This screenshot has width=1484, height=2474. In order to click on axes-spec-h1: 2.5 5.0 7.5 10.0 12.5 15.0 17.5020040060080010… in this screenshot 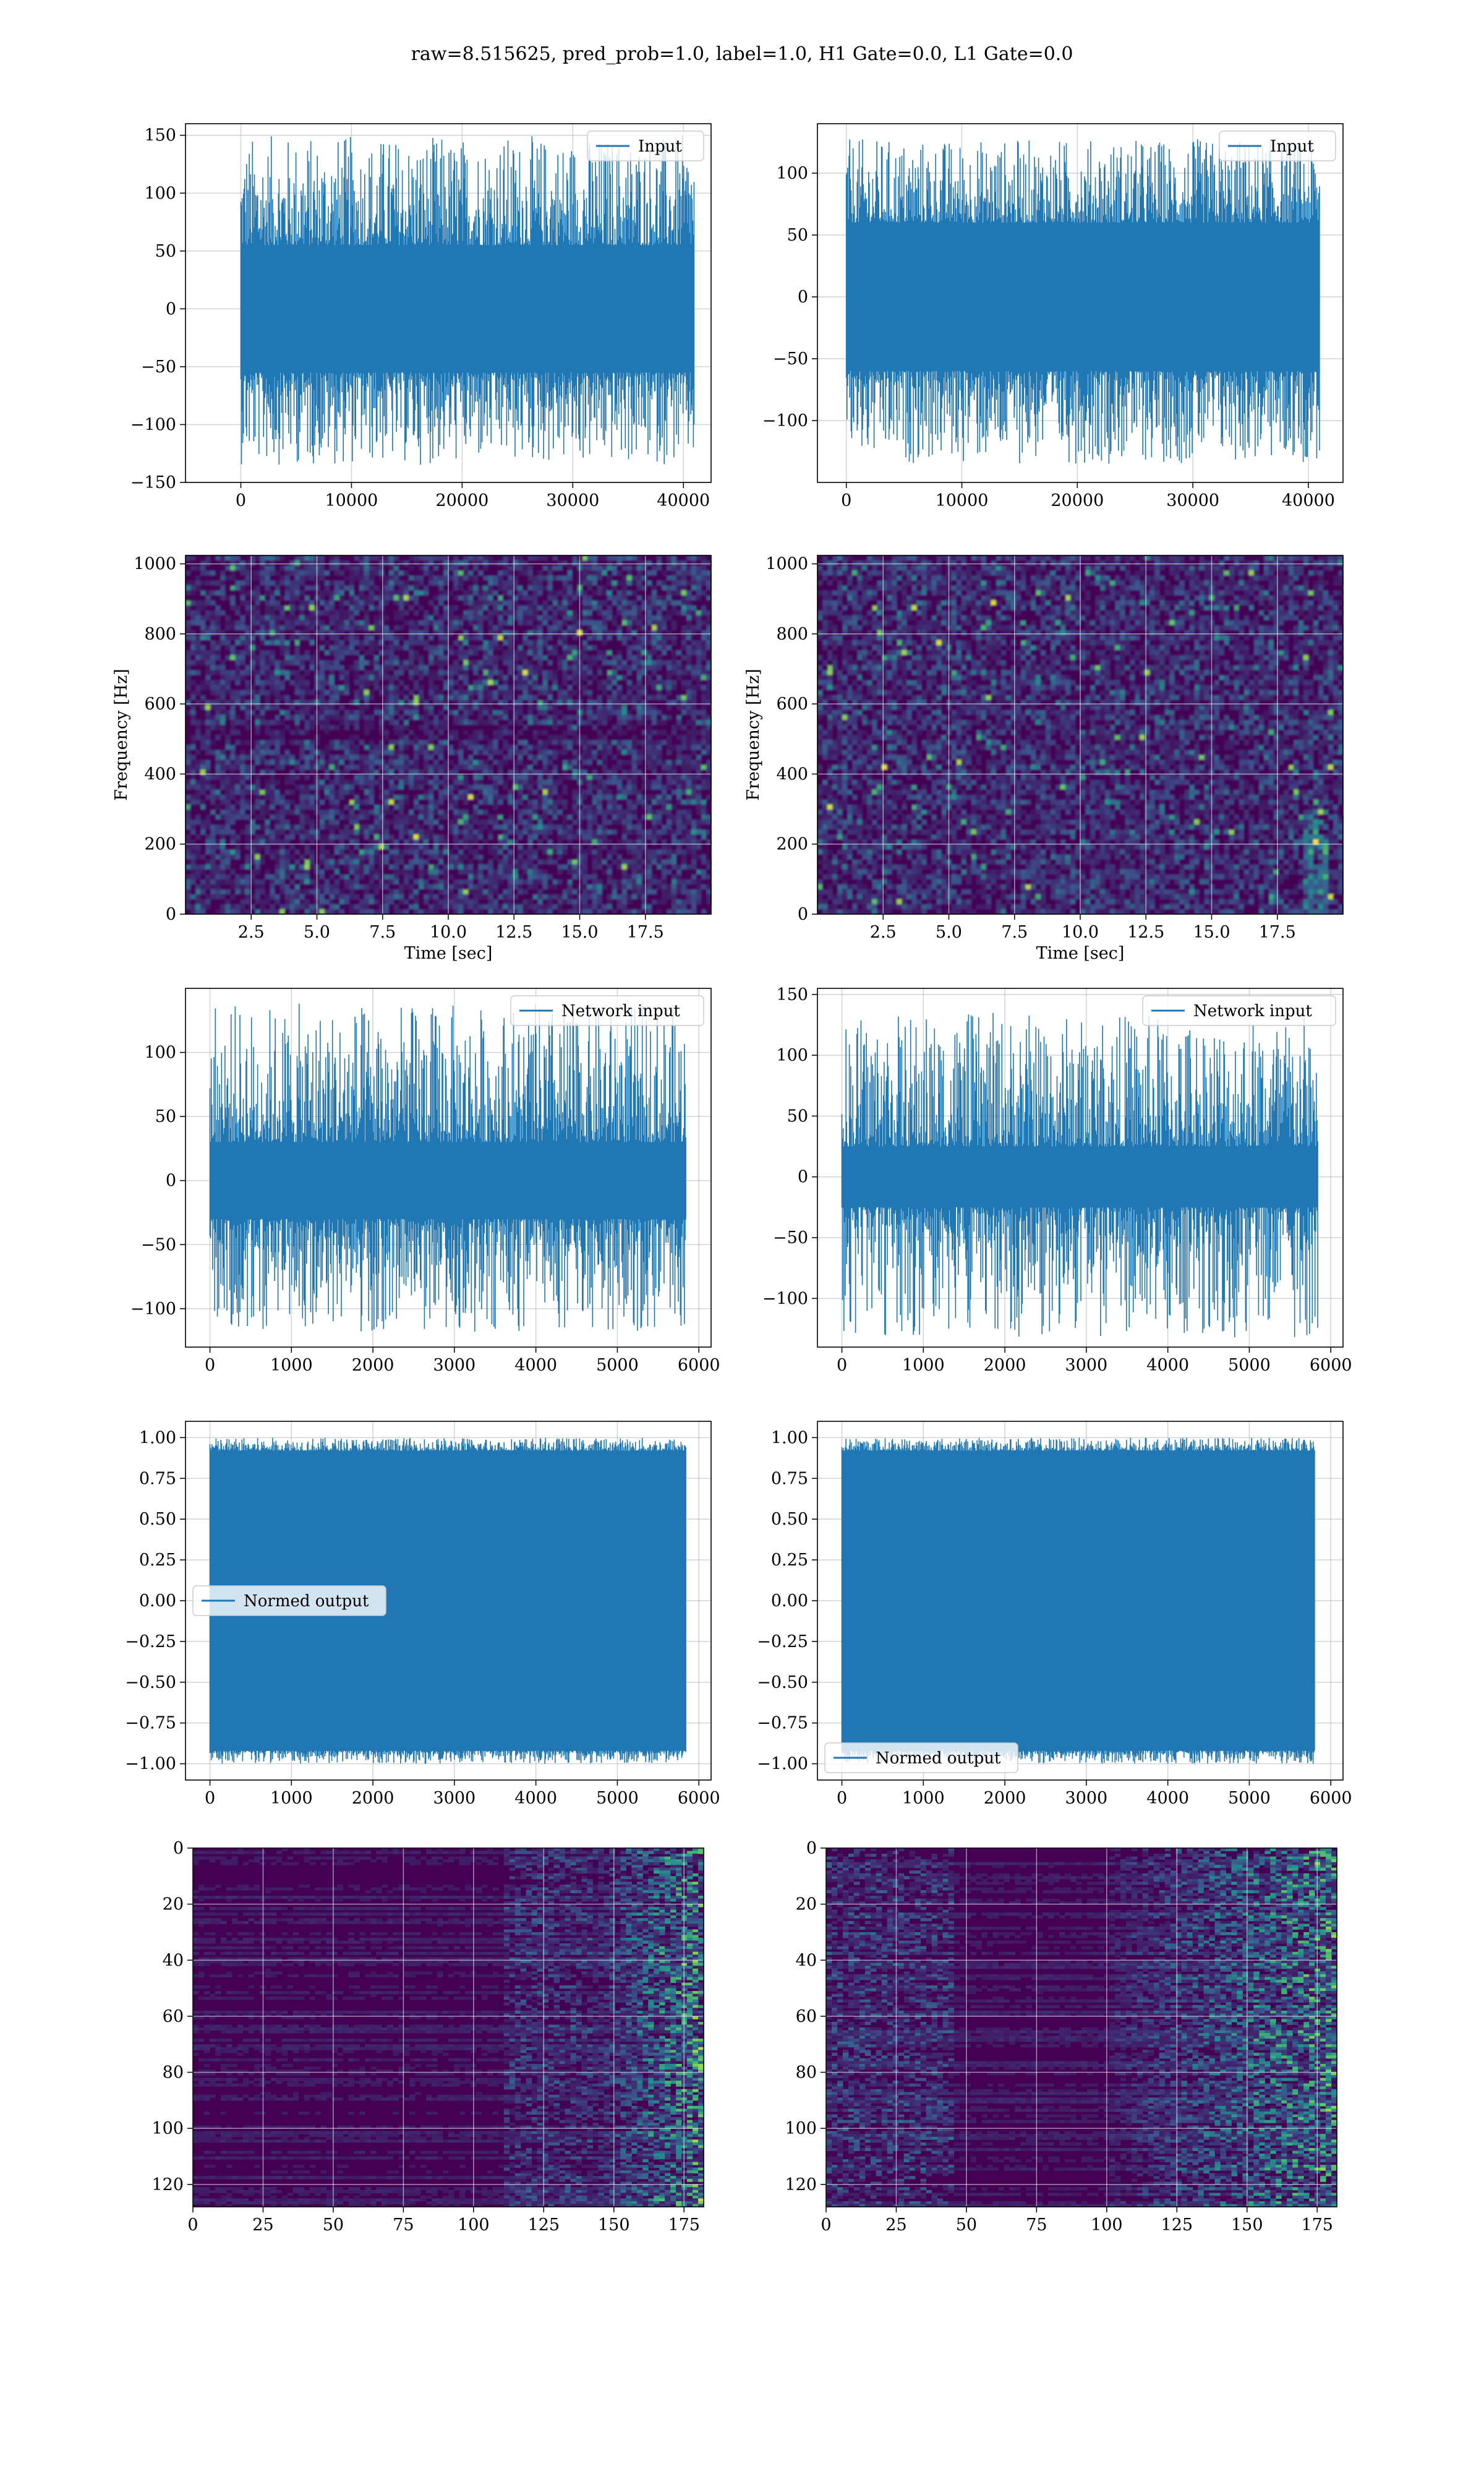, I will do `click(412, 759)`.